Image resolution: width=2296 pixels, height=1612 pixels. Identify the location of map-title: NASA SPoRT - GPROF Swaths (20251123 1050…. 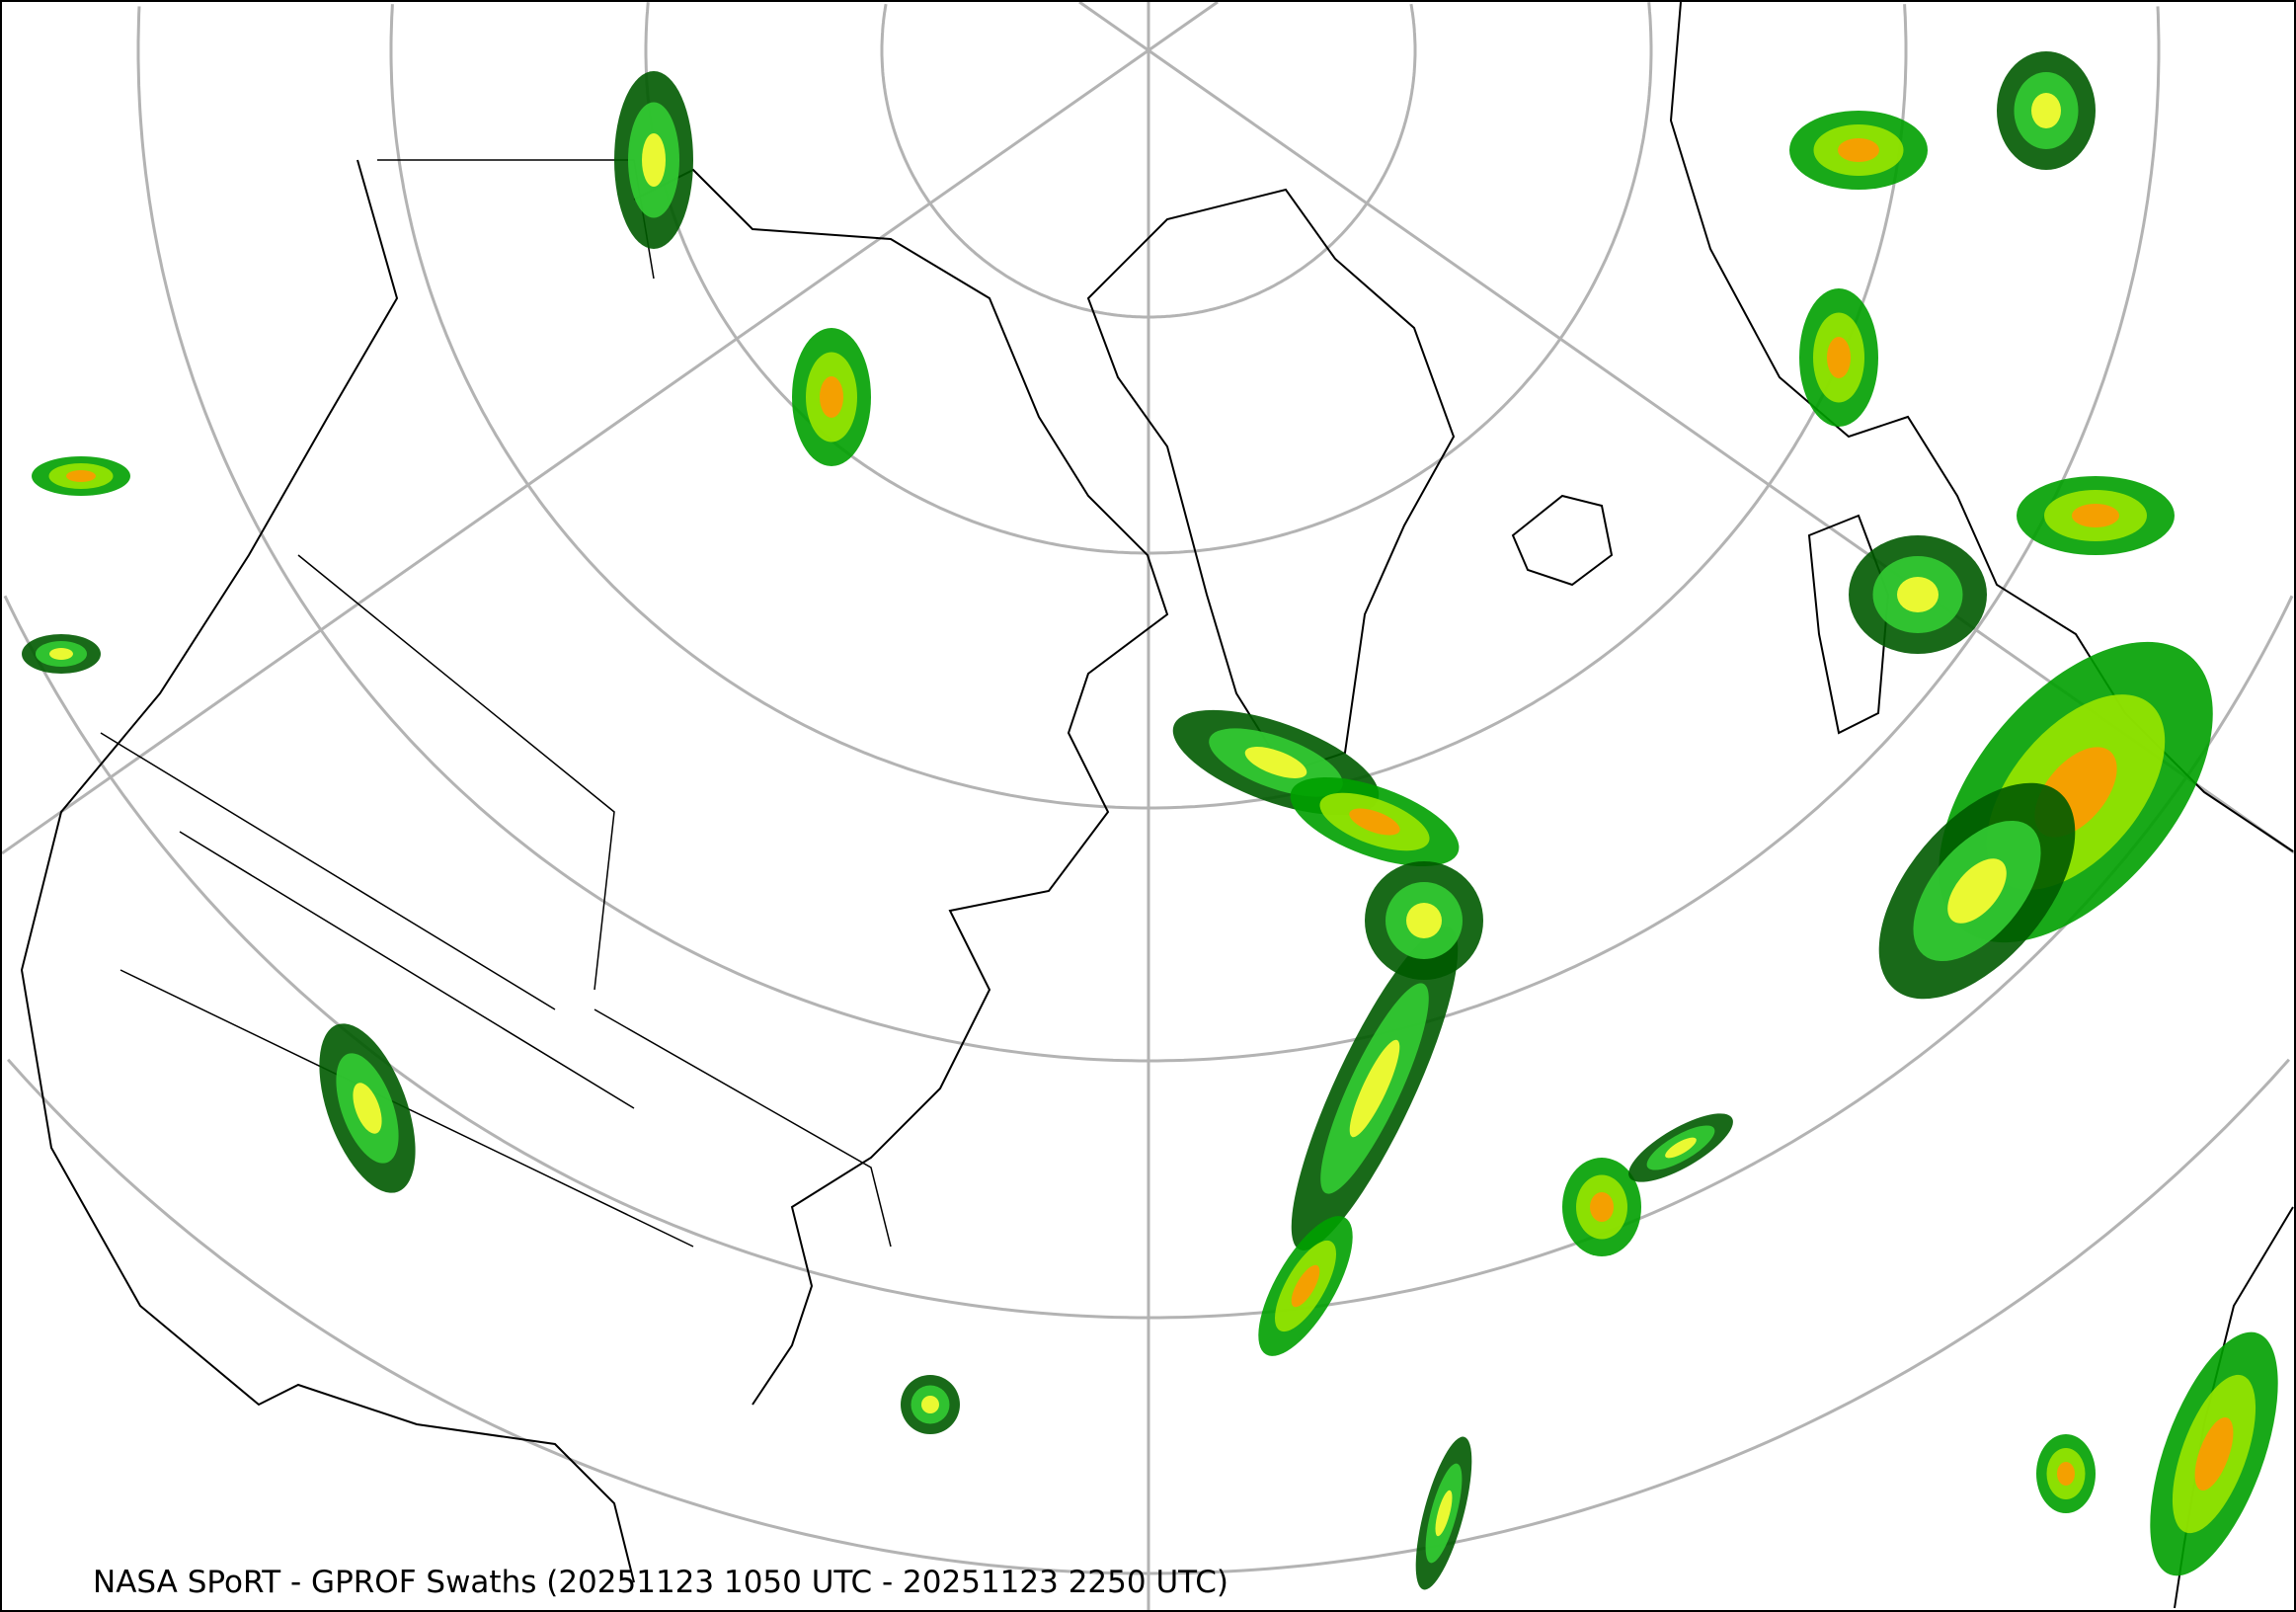
(661, 1582).